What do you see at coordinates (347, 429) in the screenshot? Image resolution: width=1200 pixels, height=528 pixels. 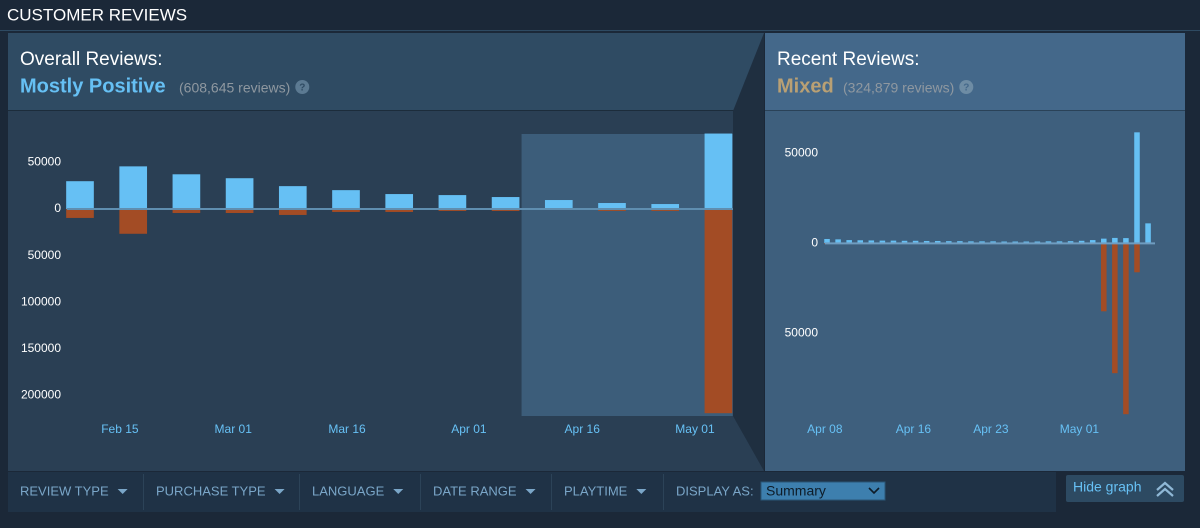 I see `x-tick-label: Mar 16` at bounding box center [347, 429].